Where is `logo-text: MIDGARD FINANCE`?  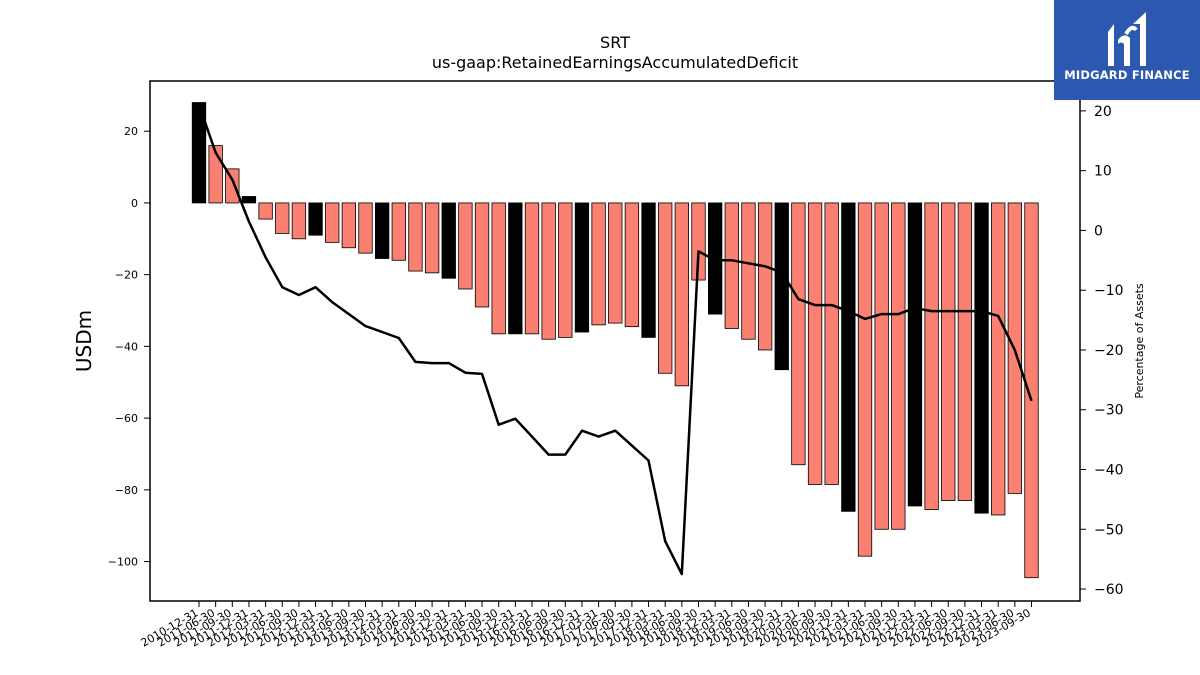
logo-text: MIDGARD FINANCE is located at coordinates (1127, 75).